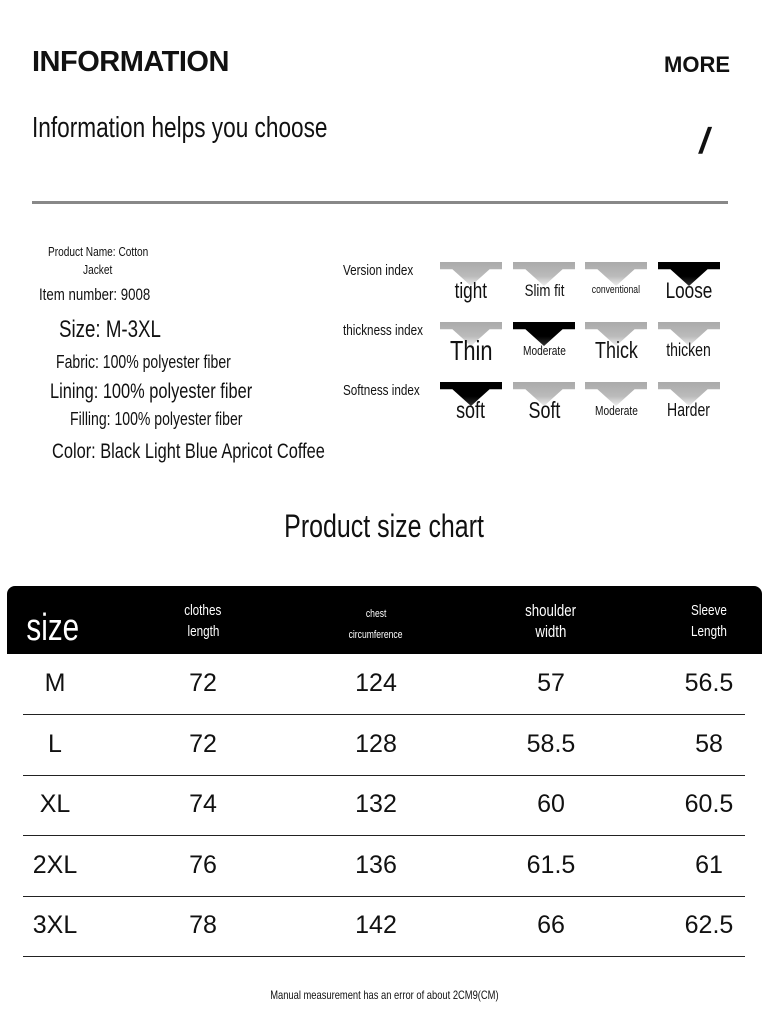 Image resolution: width=768 pixels, height=1024 pixels. Describe the element at coordinates (98, 269) in the screenshot. I see `product-name-cont: Jacket` at that location.